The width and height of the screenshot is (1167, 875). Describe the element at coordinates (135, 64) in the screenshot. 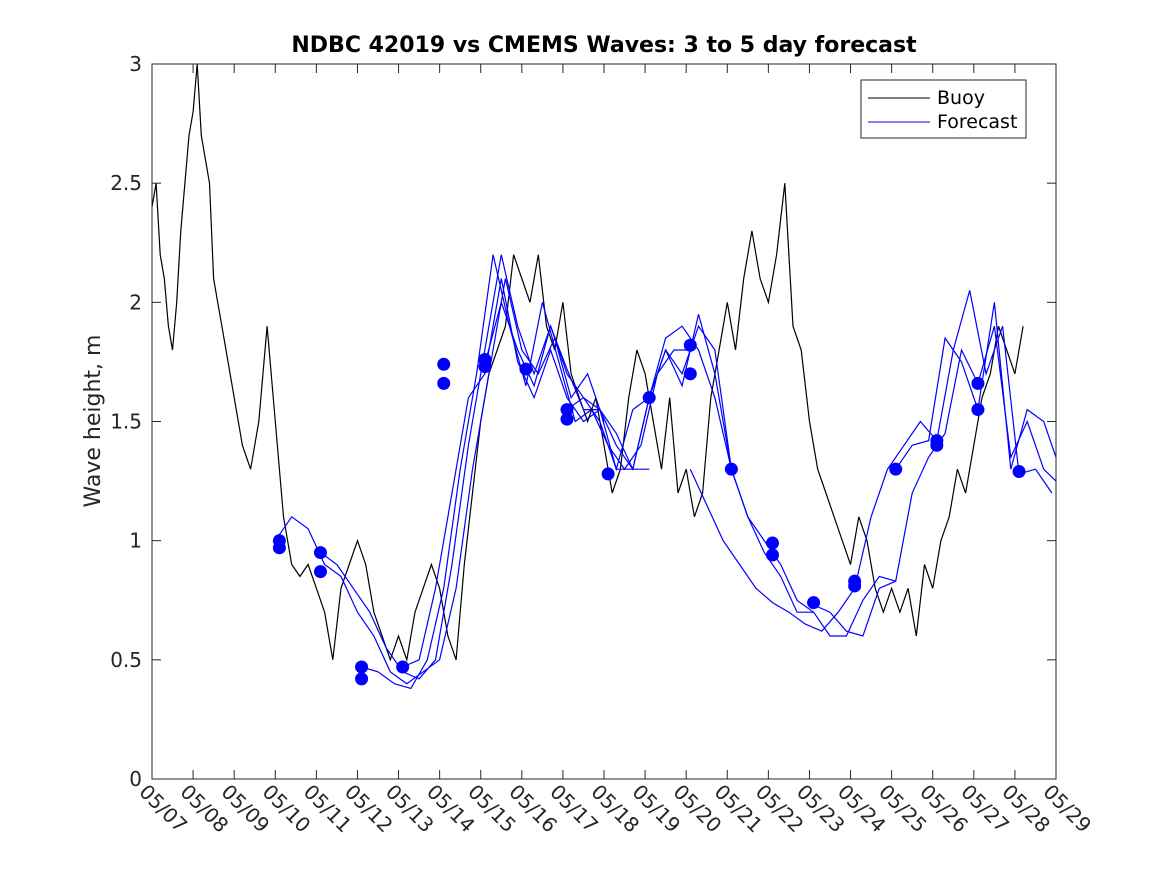

I see `y-tick-label: 3` at that location.